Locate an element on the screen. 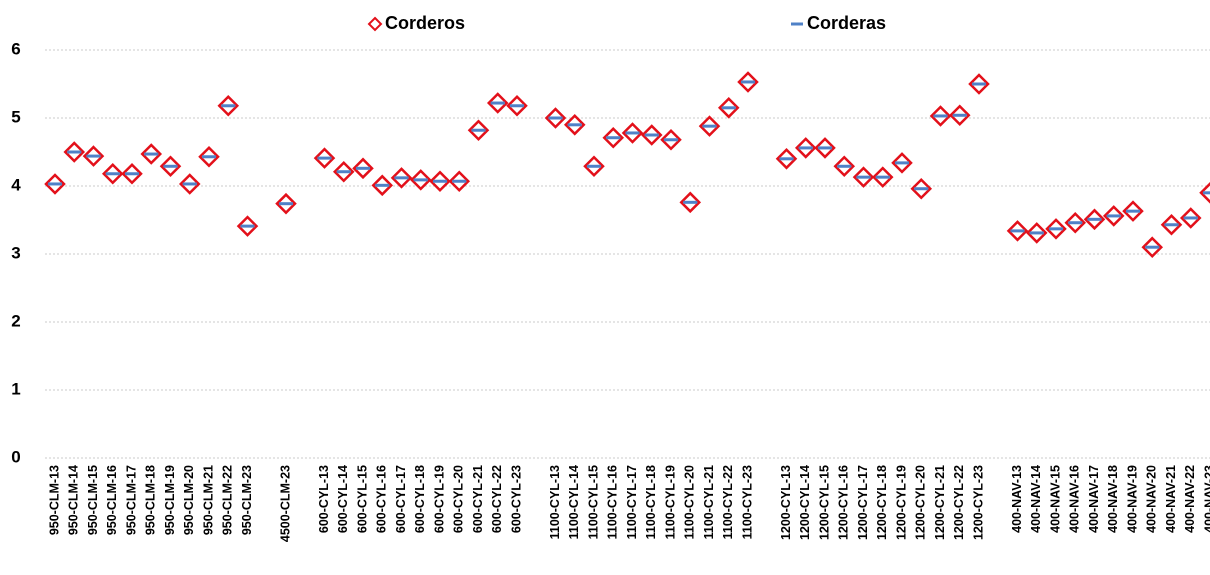 The image size is (1210, 575). x-tick-label: 400-NAV-18 is located at coordinates (1113, 499).